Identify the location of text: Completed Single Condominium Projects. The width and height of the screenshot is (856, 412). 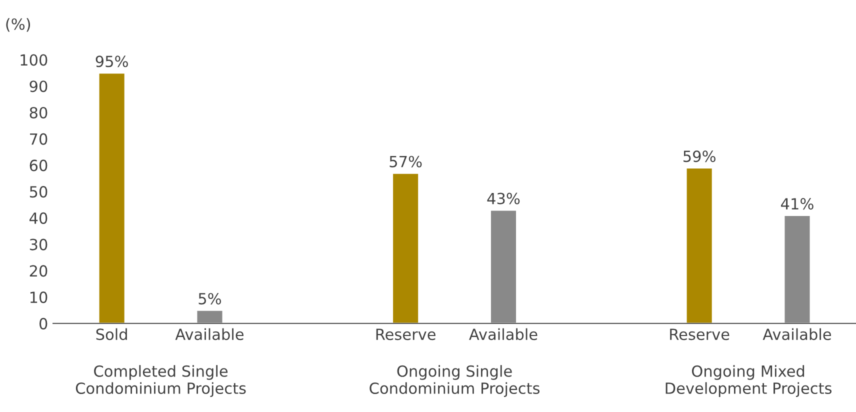
(161, 381).